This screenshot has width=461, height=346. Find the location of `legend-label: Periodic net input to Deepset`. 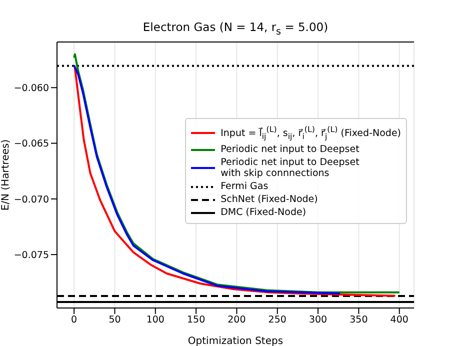

legend-label: Periodic net input to Deepset is located at coordinates (290, 150).